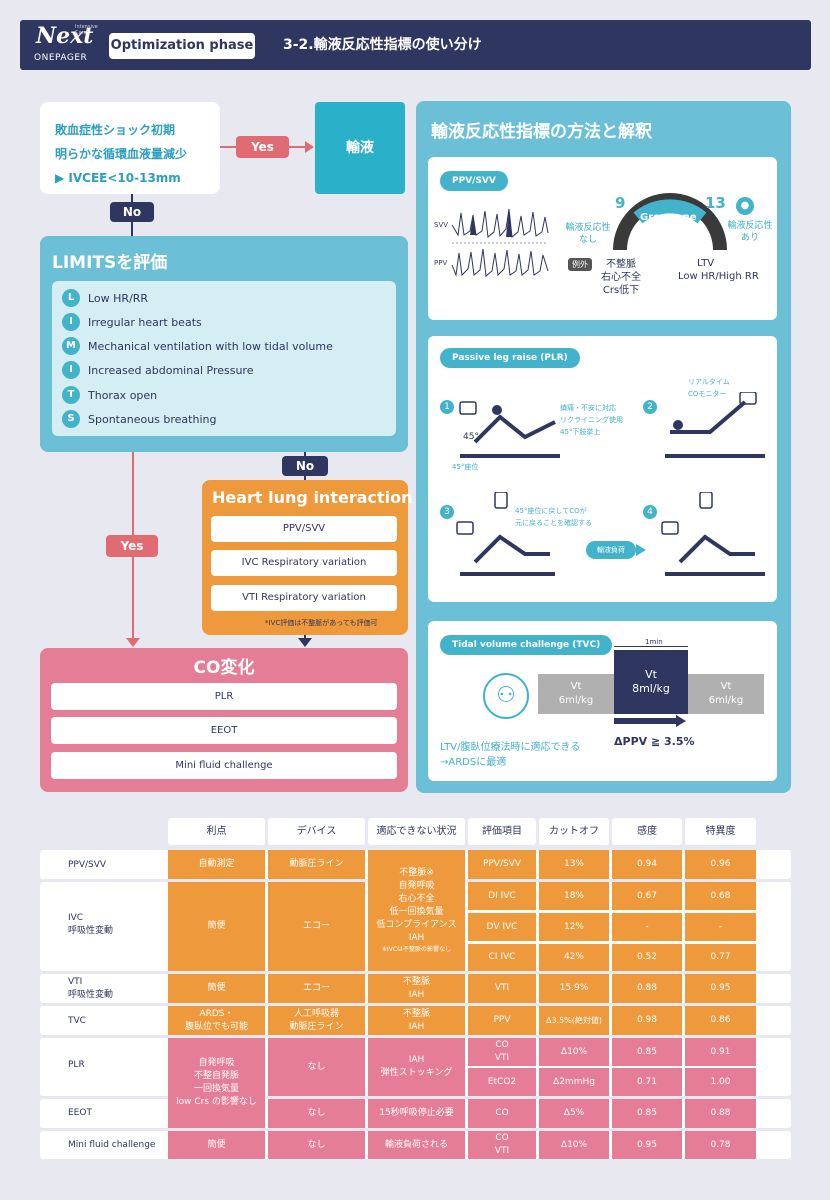 This screenshot has width=830, height=1200. I want to click on note-line: COモニター, so click(707, 394).